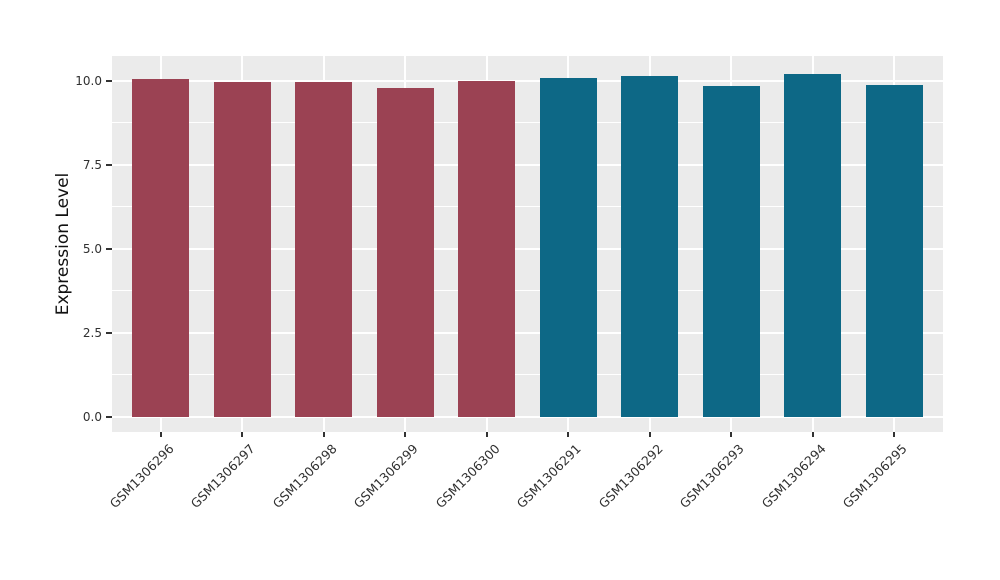 The width and height of the screenshot is (1000, 580). Describe the element at coordinates (63, 244) in the screenshot. I see `y-axis-title: Expression Level` at that location.